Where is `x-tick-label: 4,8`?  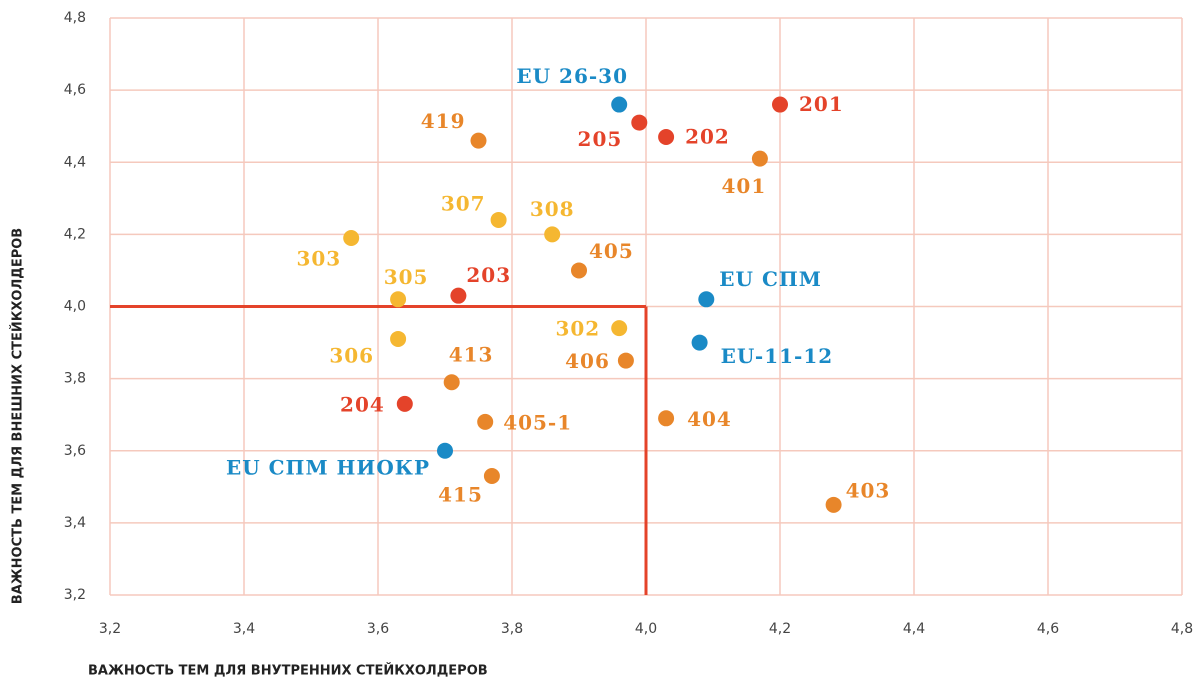 x-tick-label: 4,8 is located at coordinates (1182, 629).